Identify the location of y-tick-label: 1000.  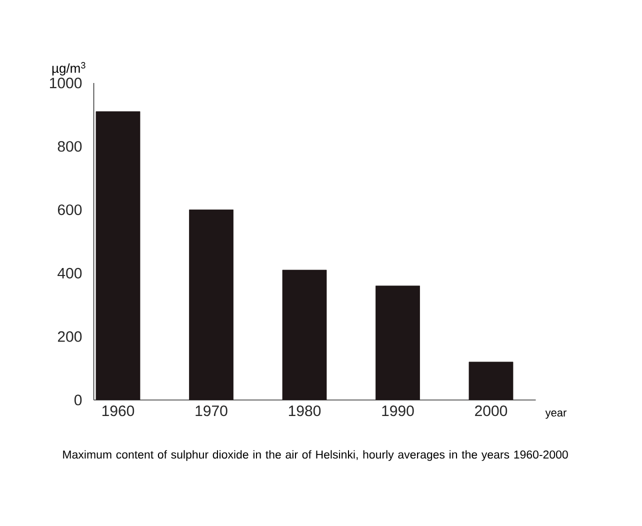
(66, 83).